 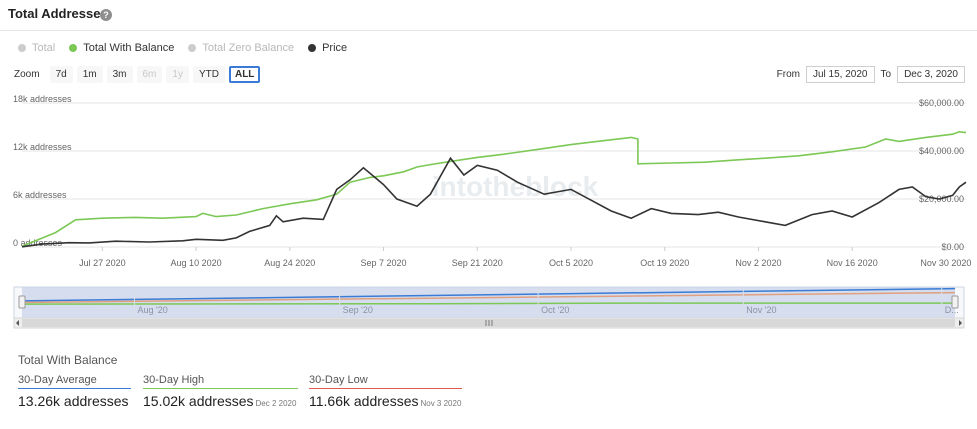 I want to click on zoom-controls: Zoom 7d 1m 3m 6m 1y YTD ALL, so click(x=137, y=74).